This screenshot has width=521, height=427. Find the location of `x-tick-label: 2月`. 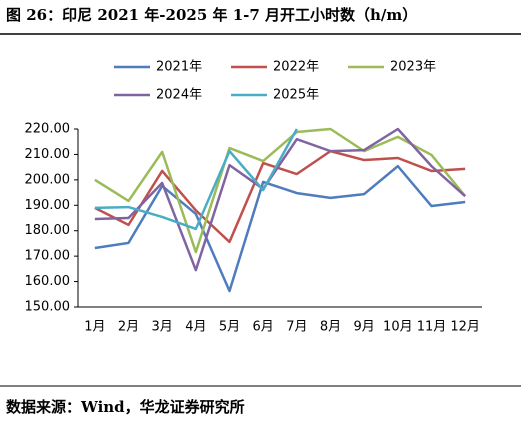

x-tick-label: 2月 is located at coordinates (128, 327).